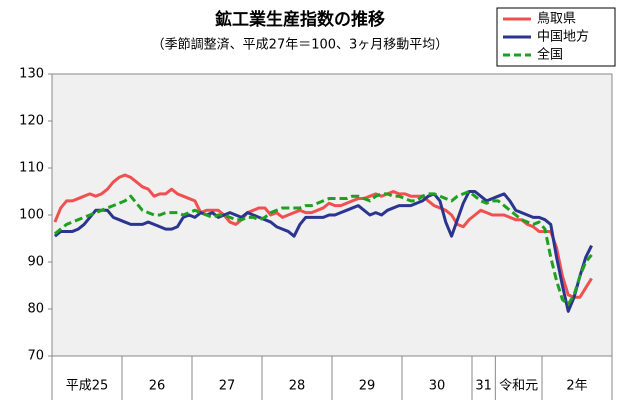 The image size is (636, 408). Describe the element at coordinates (87, 386) in the screenshot. I see `x-group-label: 平成25` at that location.